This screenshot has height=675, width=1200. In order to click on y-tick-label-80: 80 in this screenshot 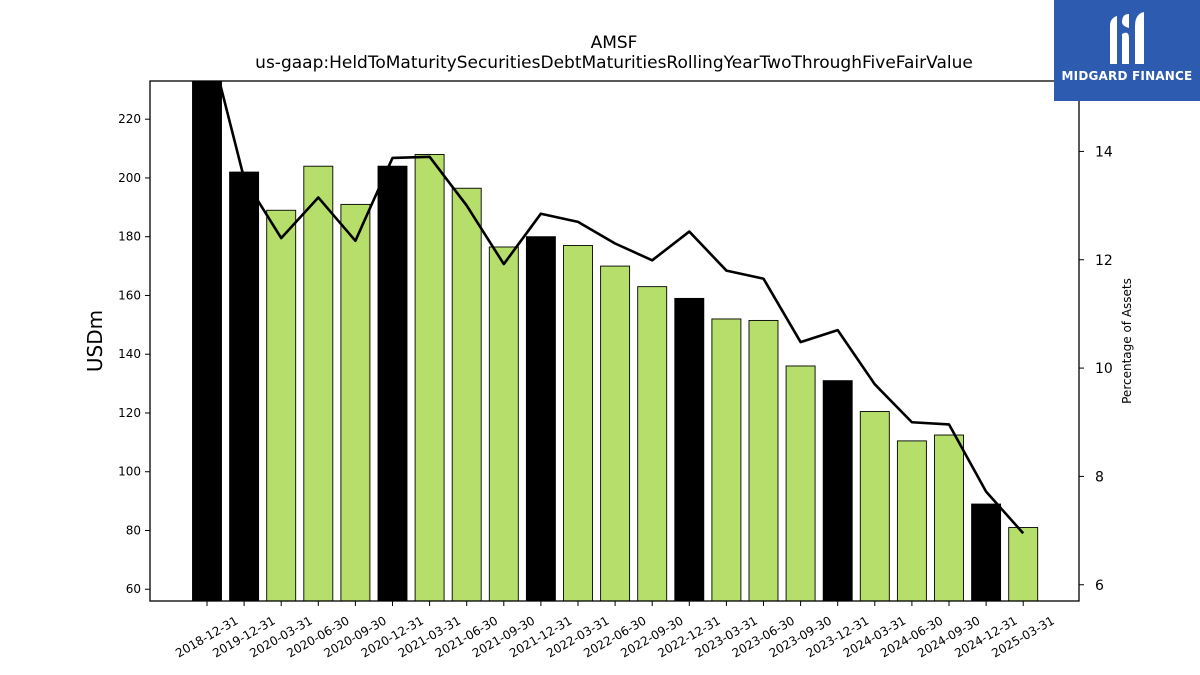, I will do `click(133, 530)`.